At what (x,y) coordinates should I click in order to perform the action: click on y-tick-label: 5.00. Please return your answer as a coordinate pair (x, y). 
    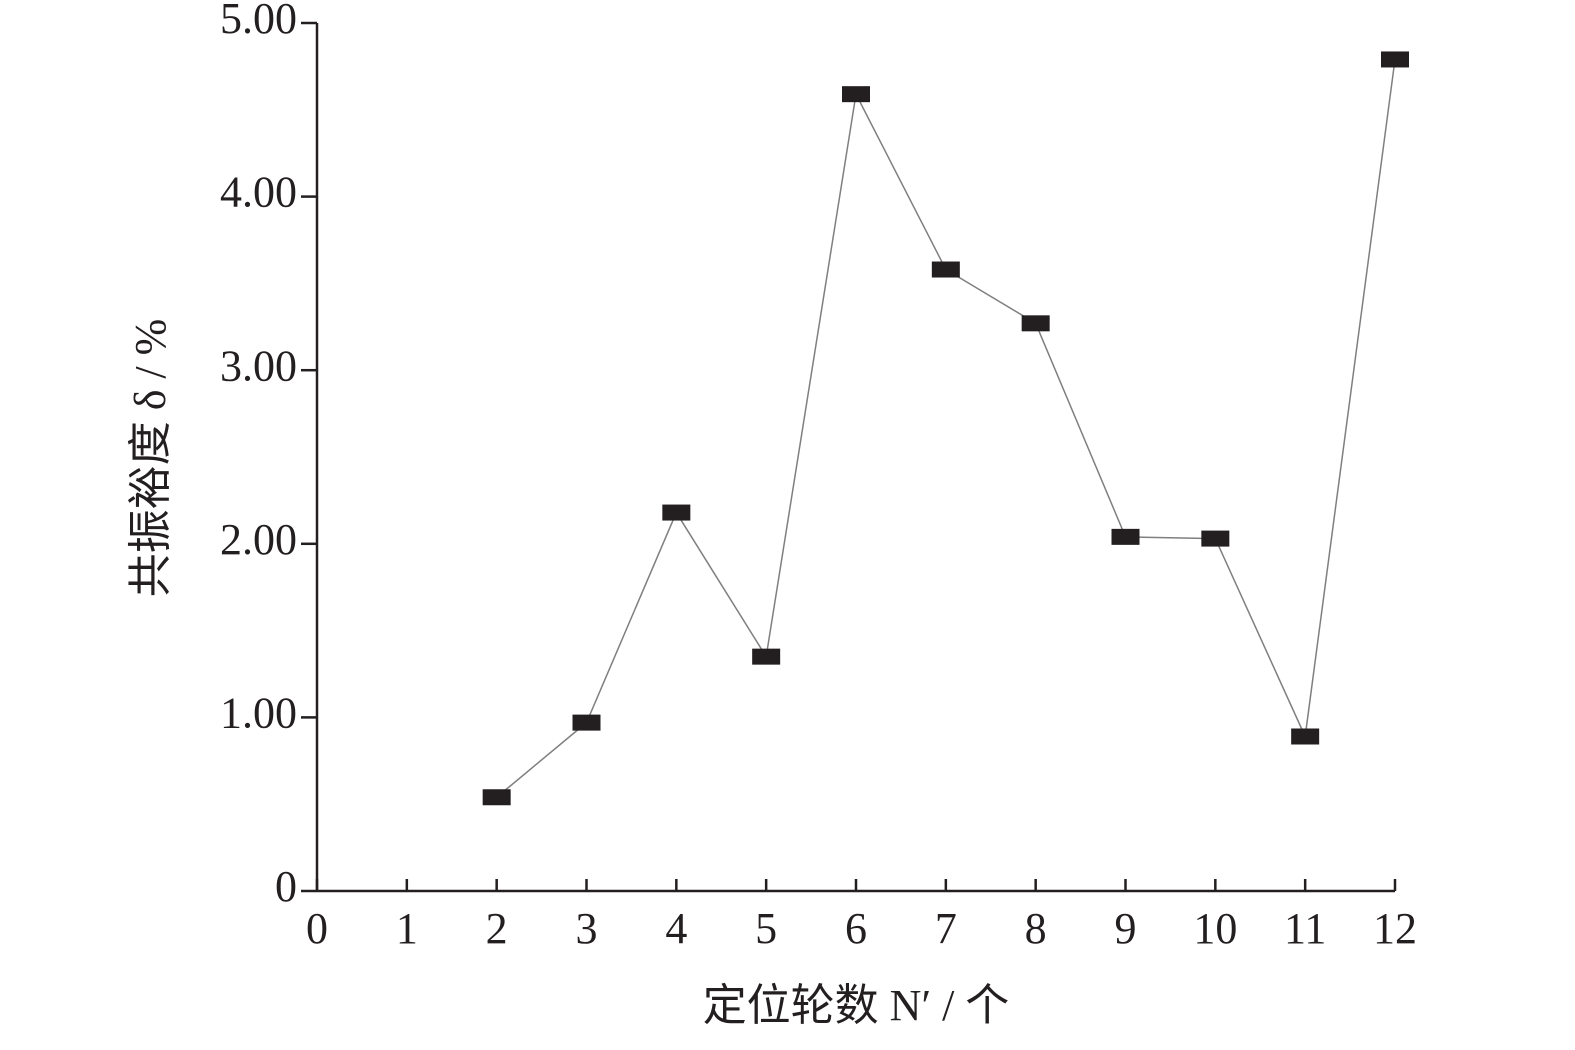
    Looking at the image, I should click on (258, 21).